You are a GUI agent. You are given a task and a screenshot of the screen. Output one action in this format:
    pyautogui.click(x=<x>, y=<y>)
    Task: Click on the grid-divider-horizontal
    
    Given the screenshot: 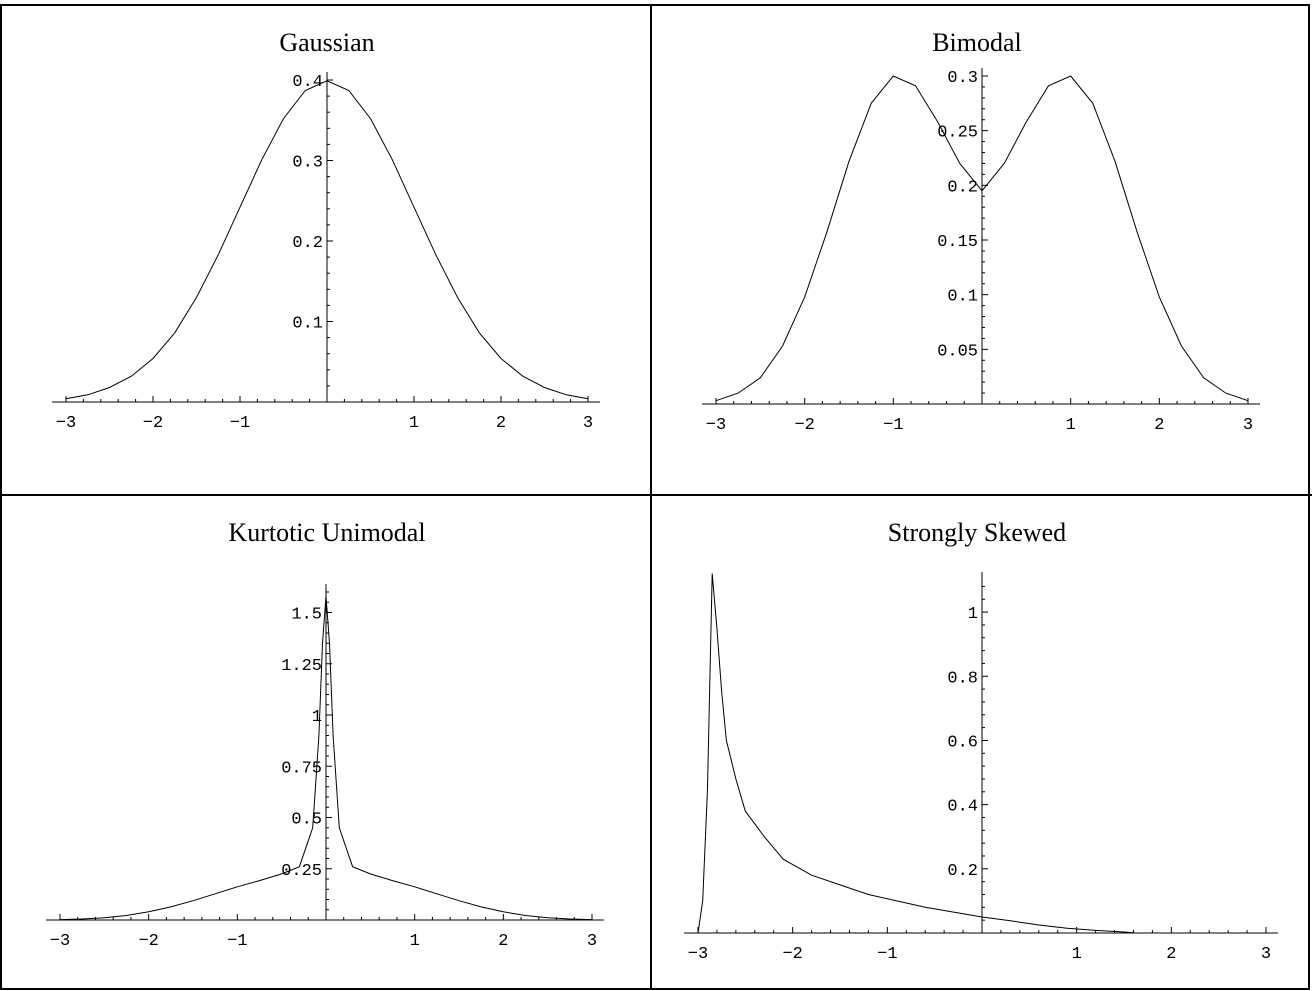 What is the action you would take?
    pyautogui.click(x=656, y=495)
    